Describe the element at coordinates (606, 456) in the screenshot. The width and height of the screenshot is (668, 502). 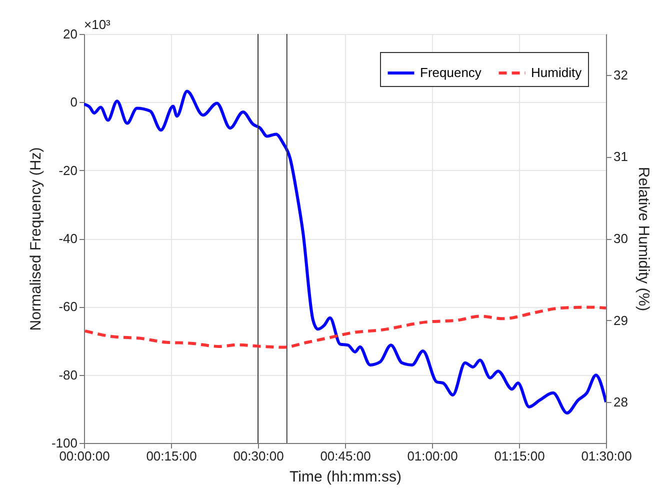
I see `x-tick-label: 01:30:00` at that location.